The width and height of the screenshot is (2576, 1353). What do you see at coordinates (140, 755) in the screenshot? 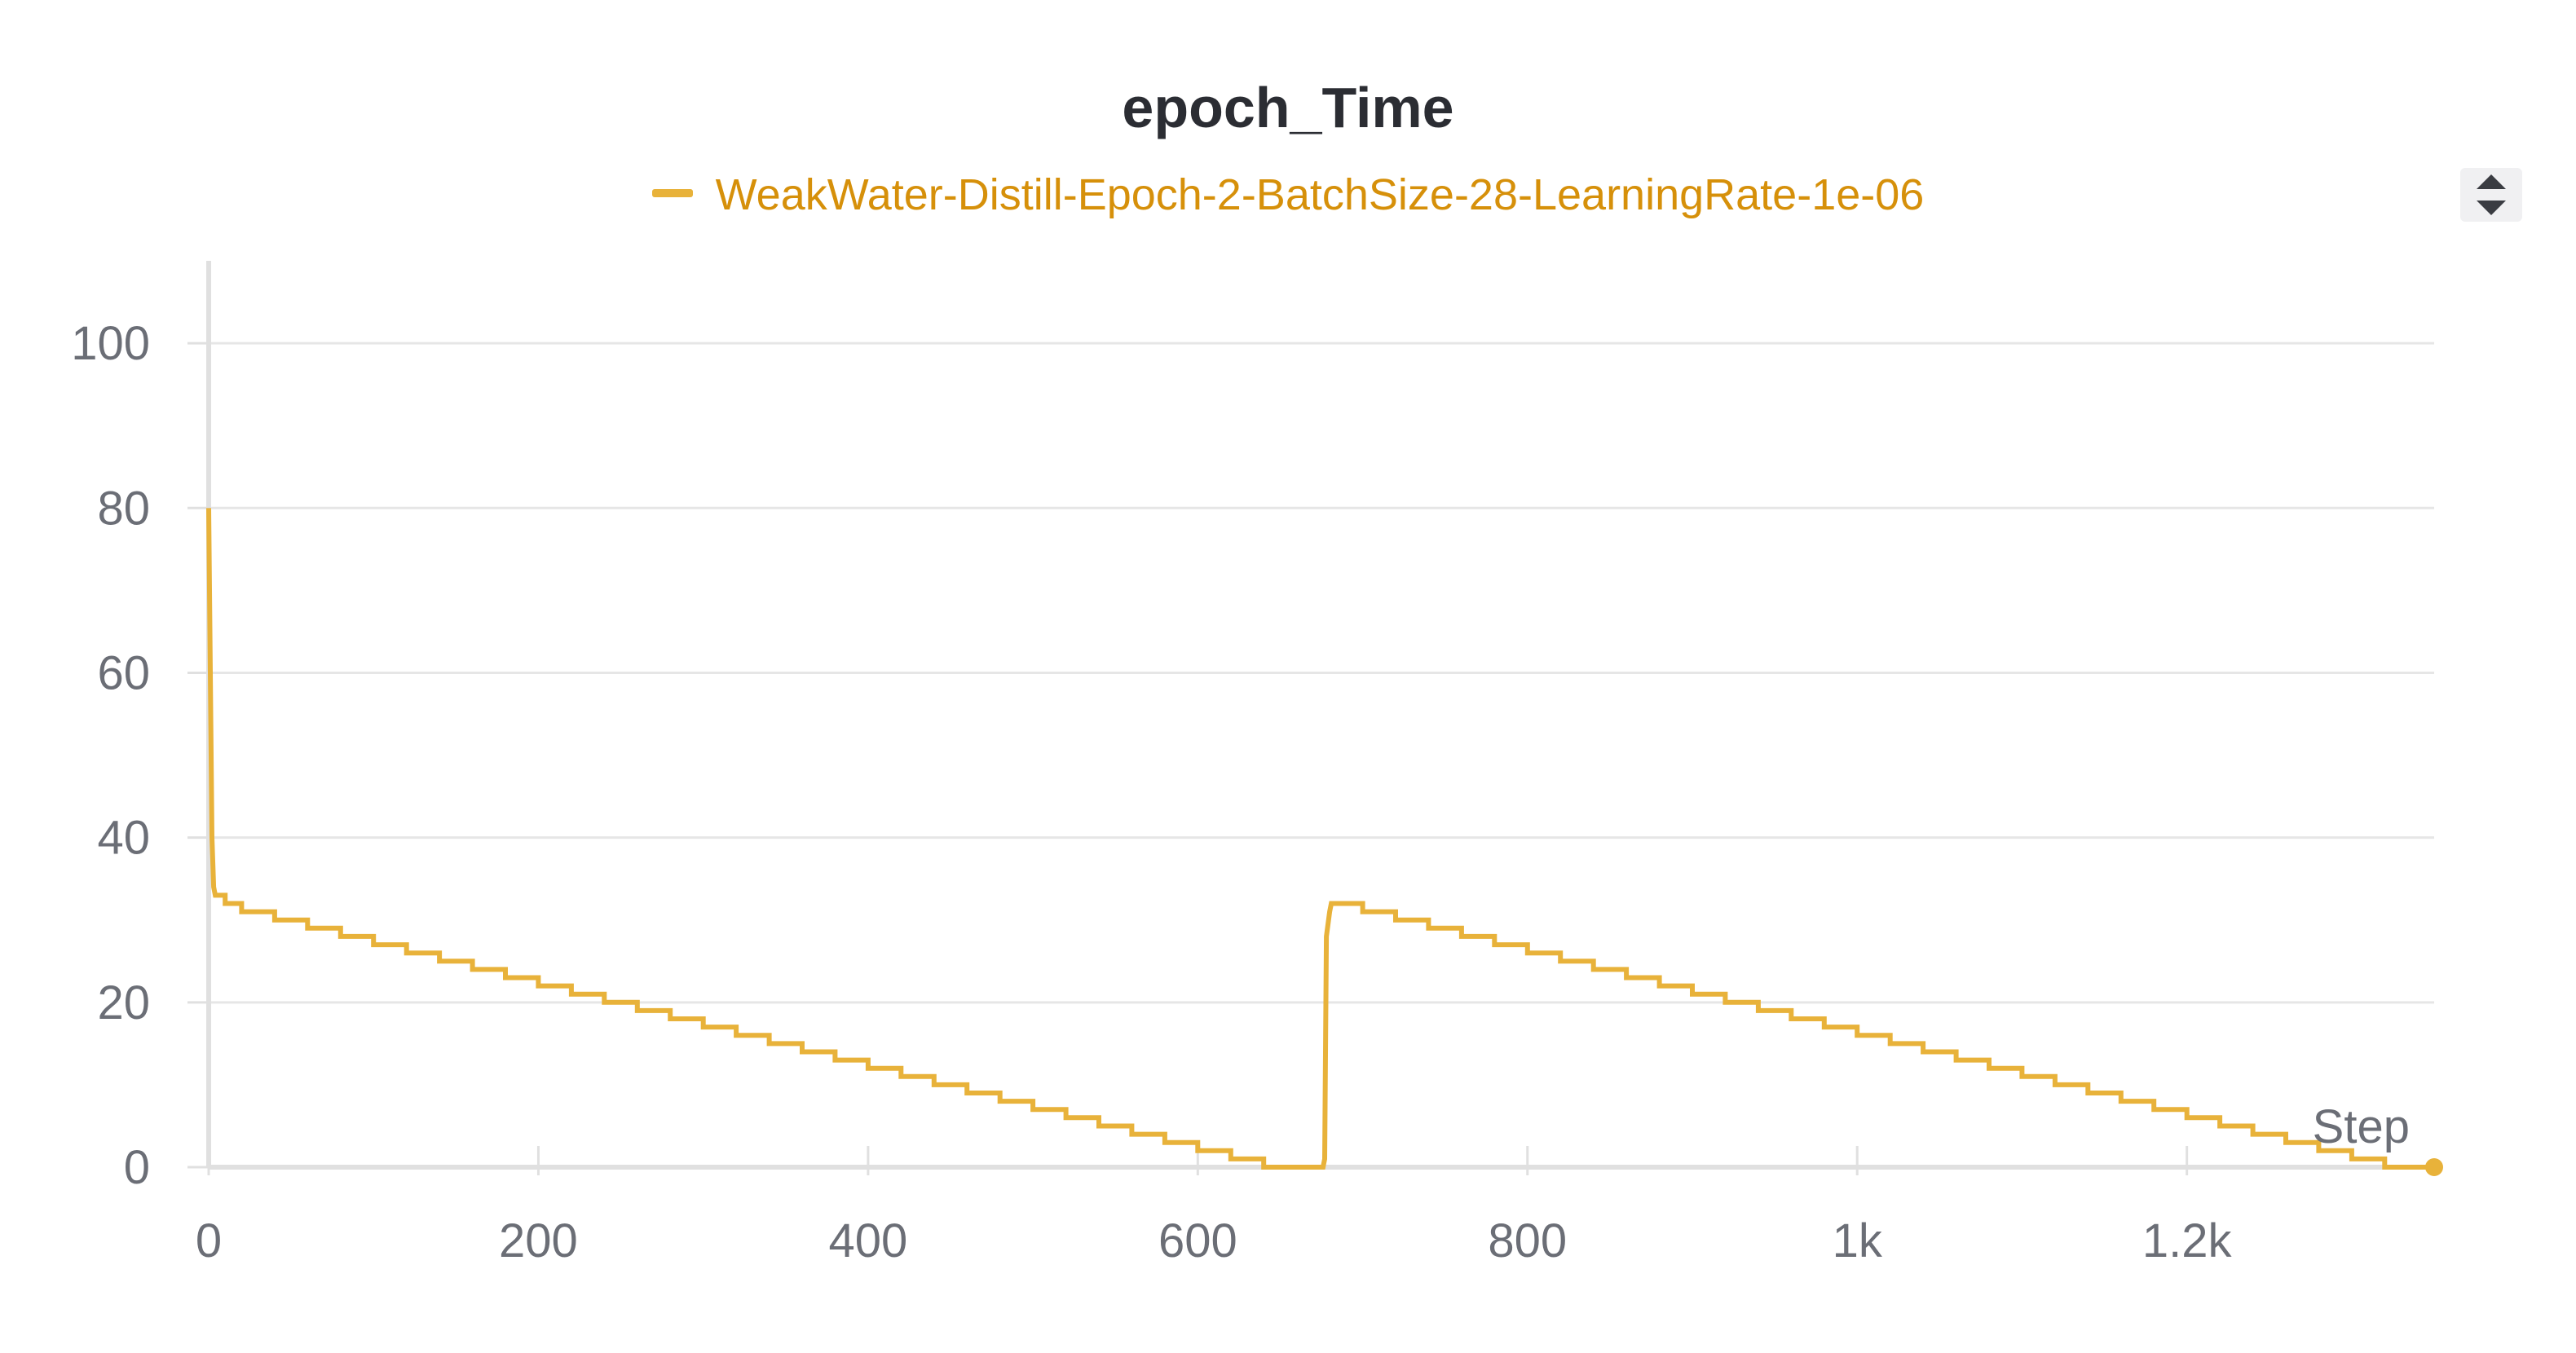
I see `y-axis-ticks: 0 20 40 60 80 100` at bounding box center [140, 755].